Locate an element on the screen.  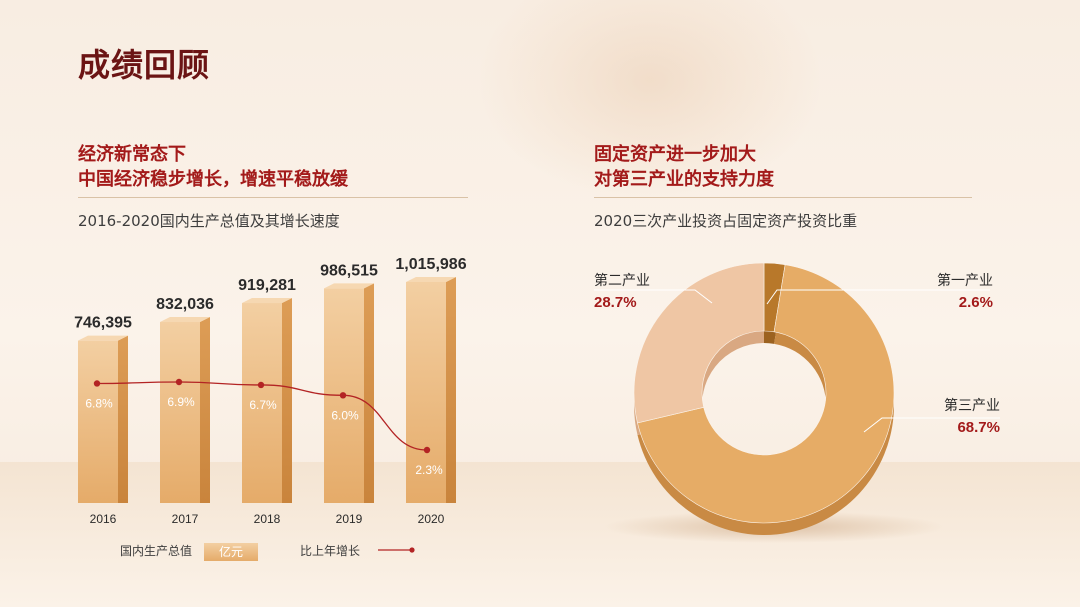
bar-side-2018 is located at coordinates (287, 400).